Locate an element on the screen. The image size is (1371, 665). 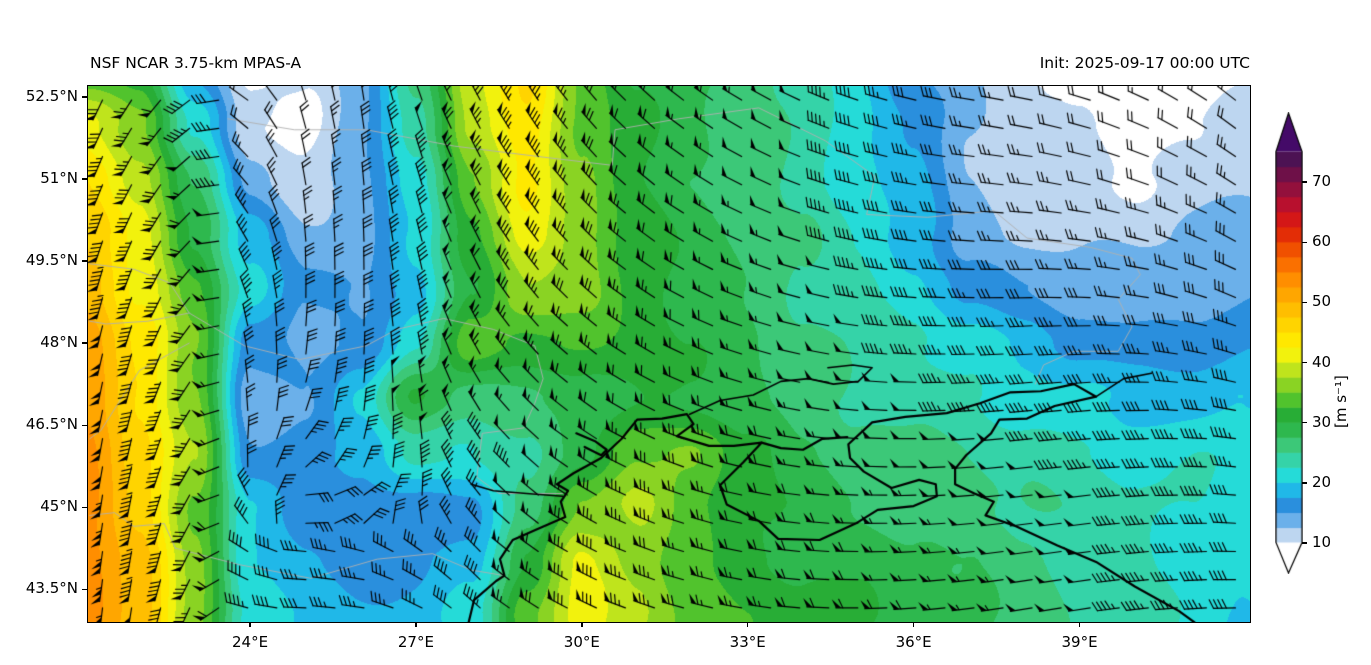
y-tick-label: 51°N is located at coordinates (59, 177).